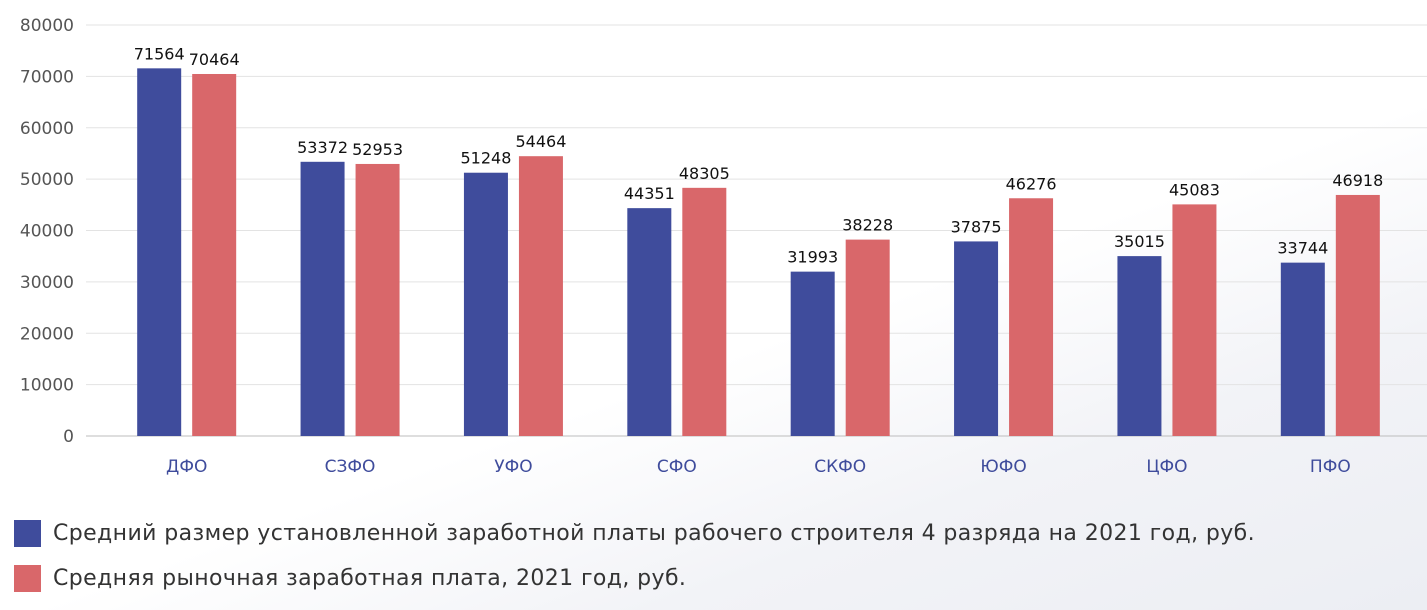 The height and width of the screenshot is (610, 1427). What do you see at coordinates (867, 225) in the screenshot?
I see `data-label: 38228` at bounding box center [867, 225].